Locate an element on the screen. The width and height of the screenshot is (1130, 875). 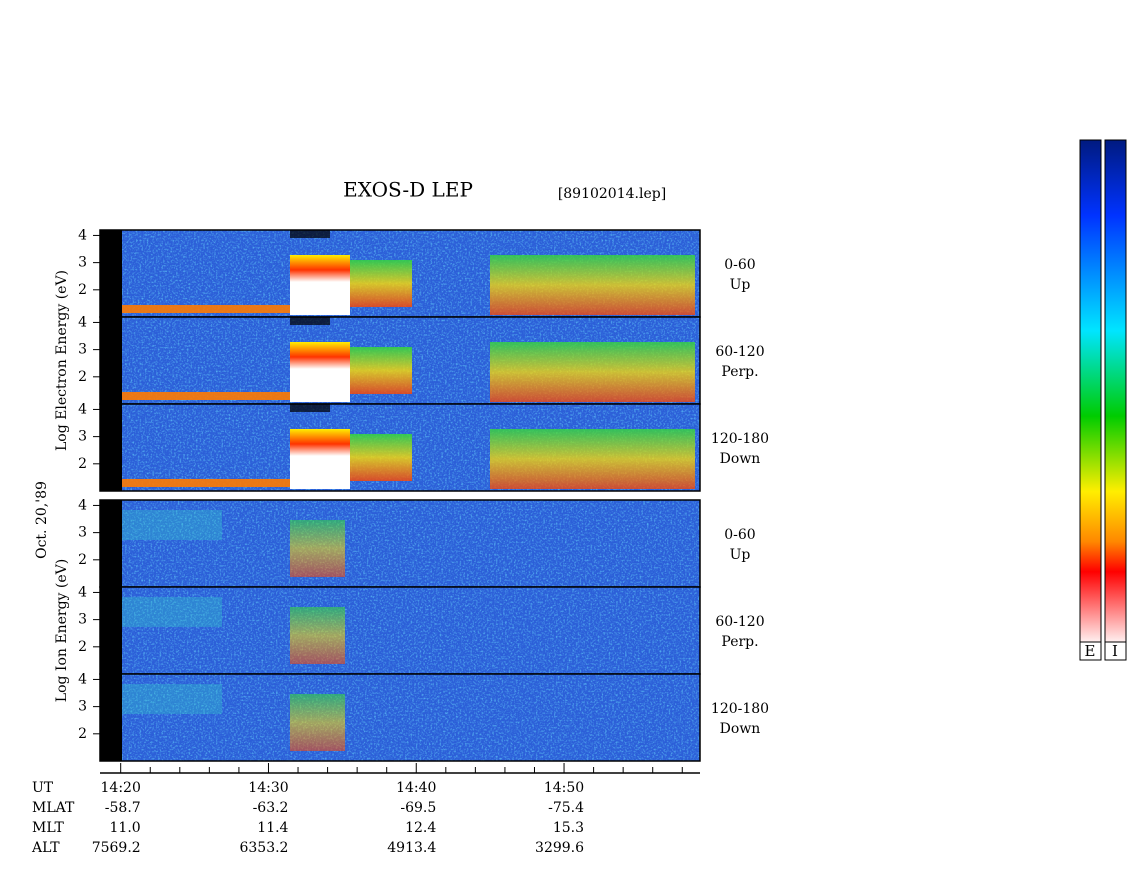
ephemeris-name: MLT is located at coordinates (48, 828).